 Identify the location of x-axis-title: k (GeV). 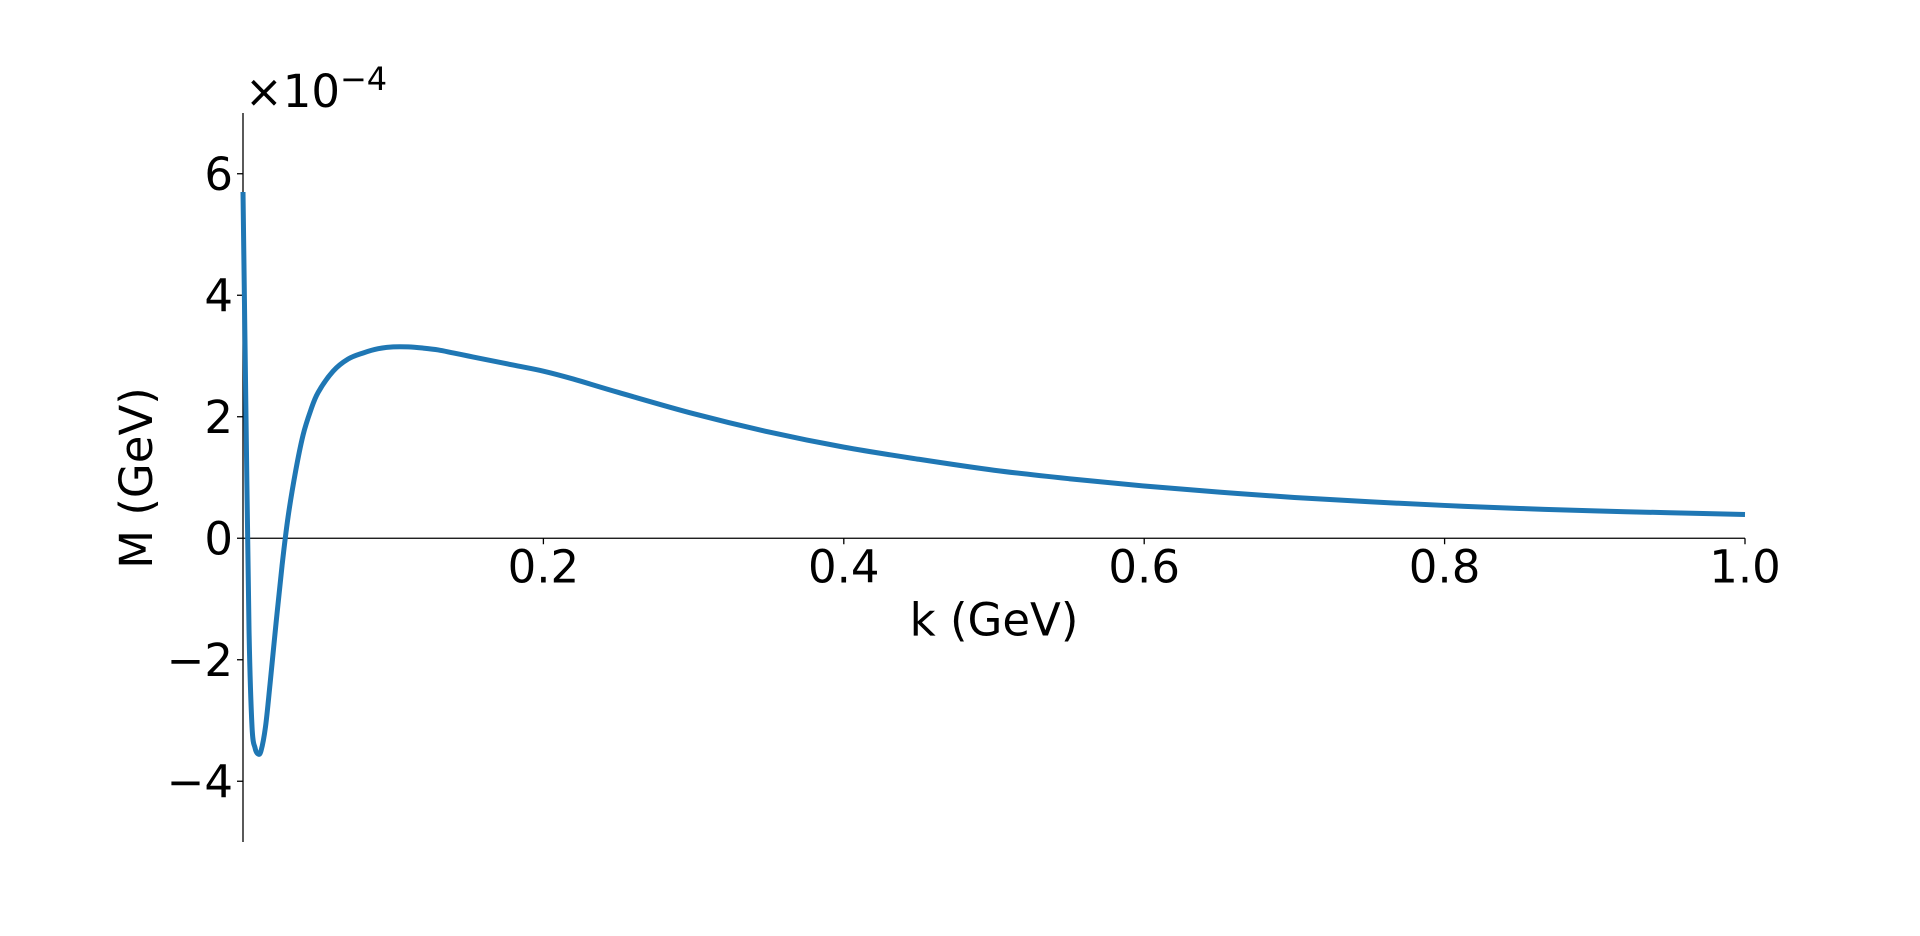
(994, 619).